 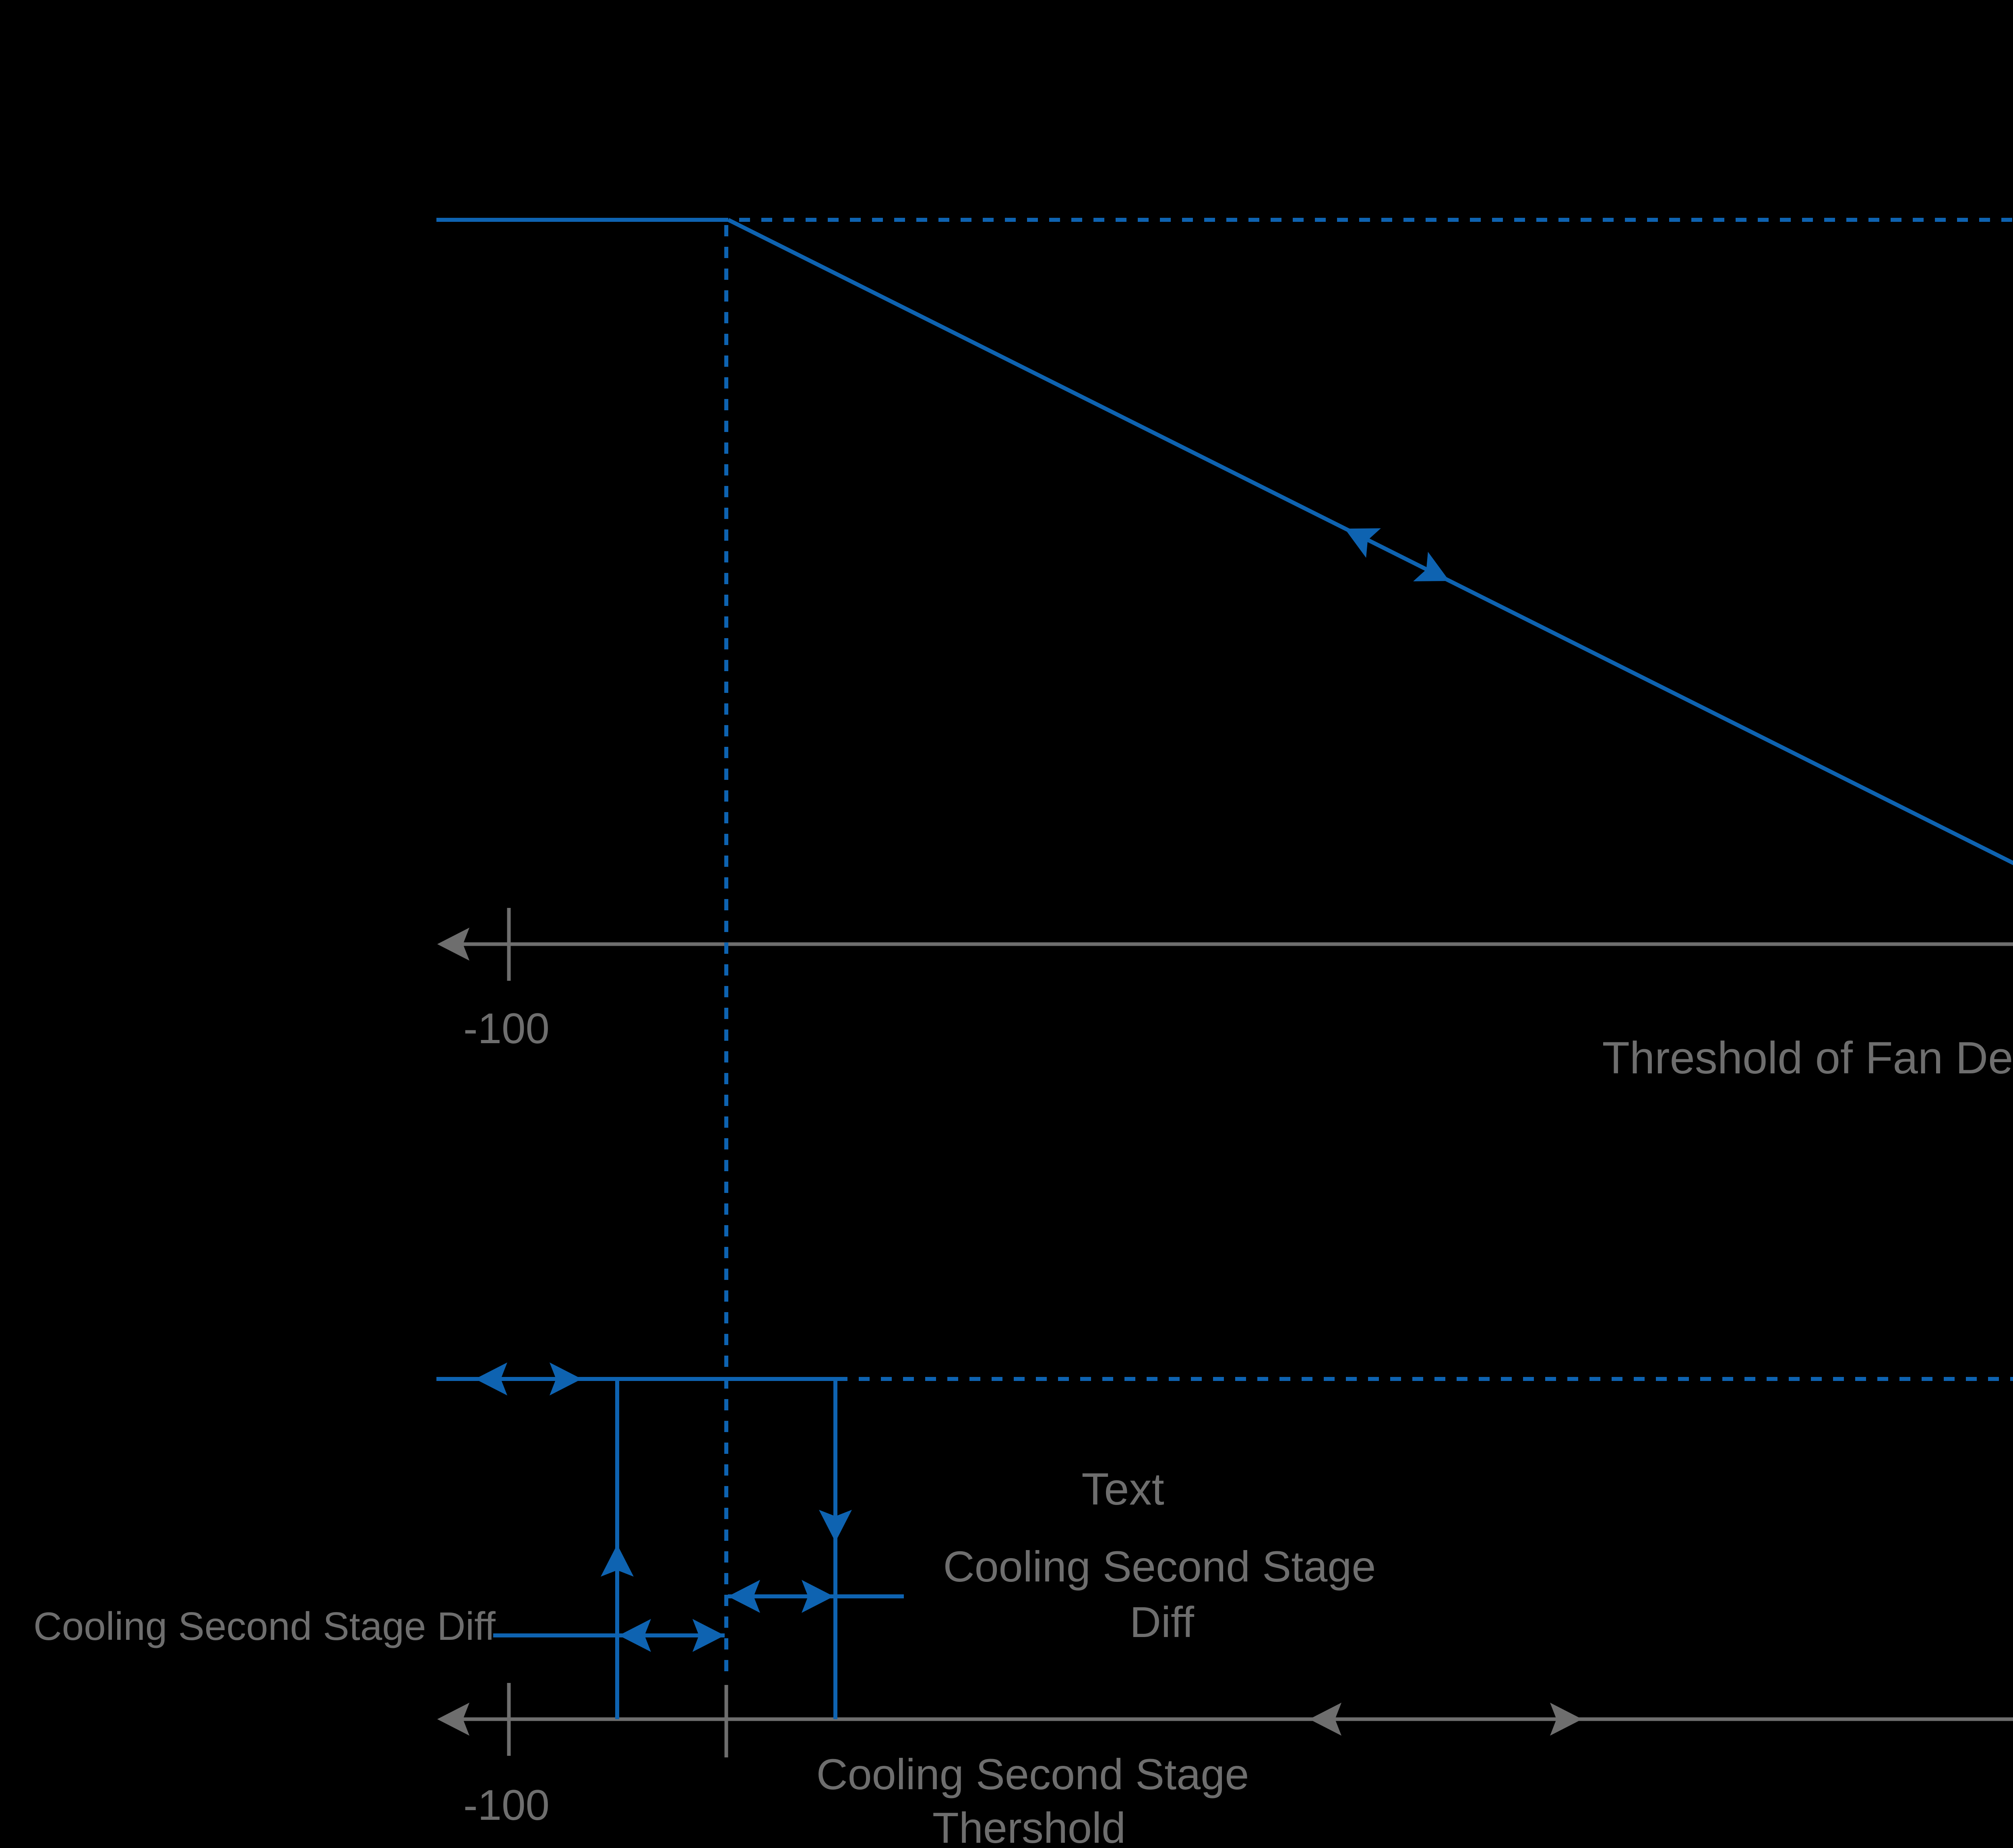 What do you see at coordinates (1122, 1489) in the screenshot?
I see `svg-text: Text` at bounding box center [1122, 1489].